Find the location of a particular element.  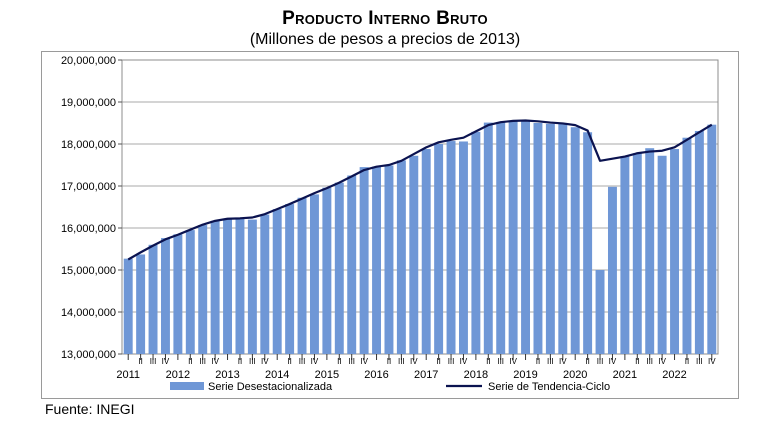

year-label: 2018 is located at coordinates (476, 375).